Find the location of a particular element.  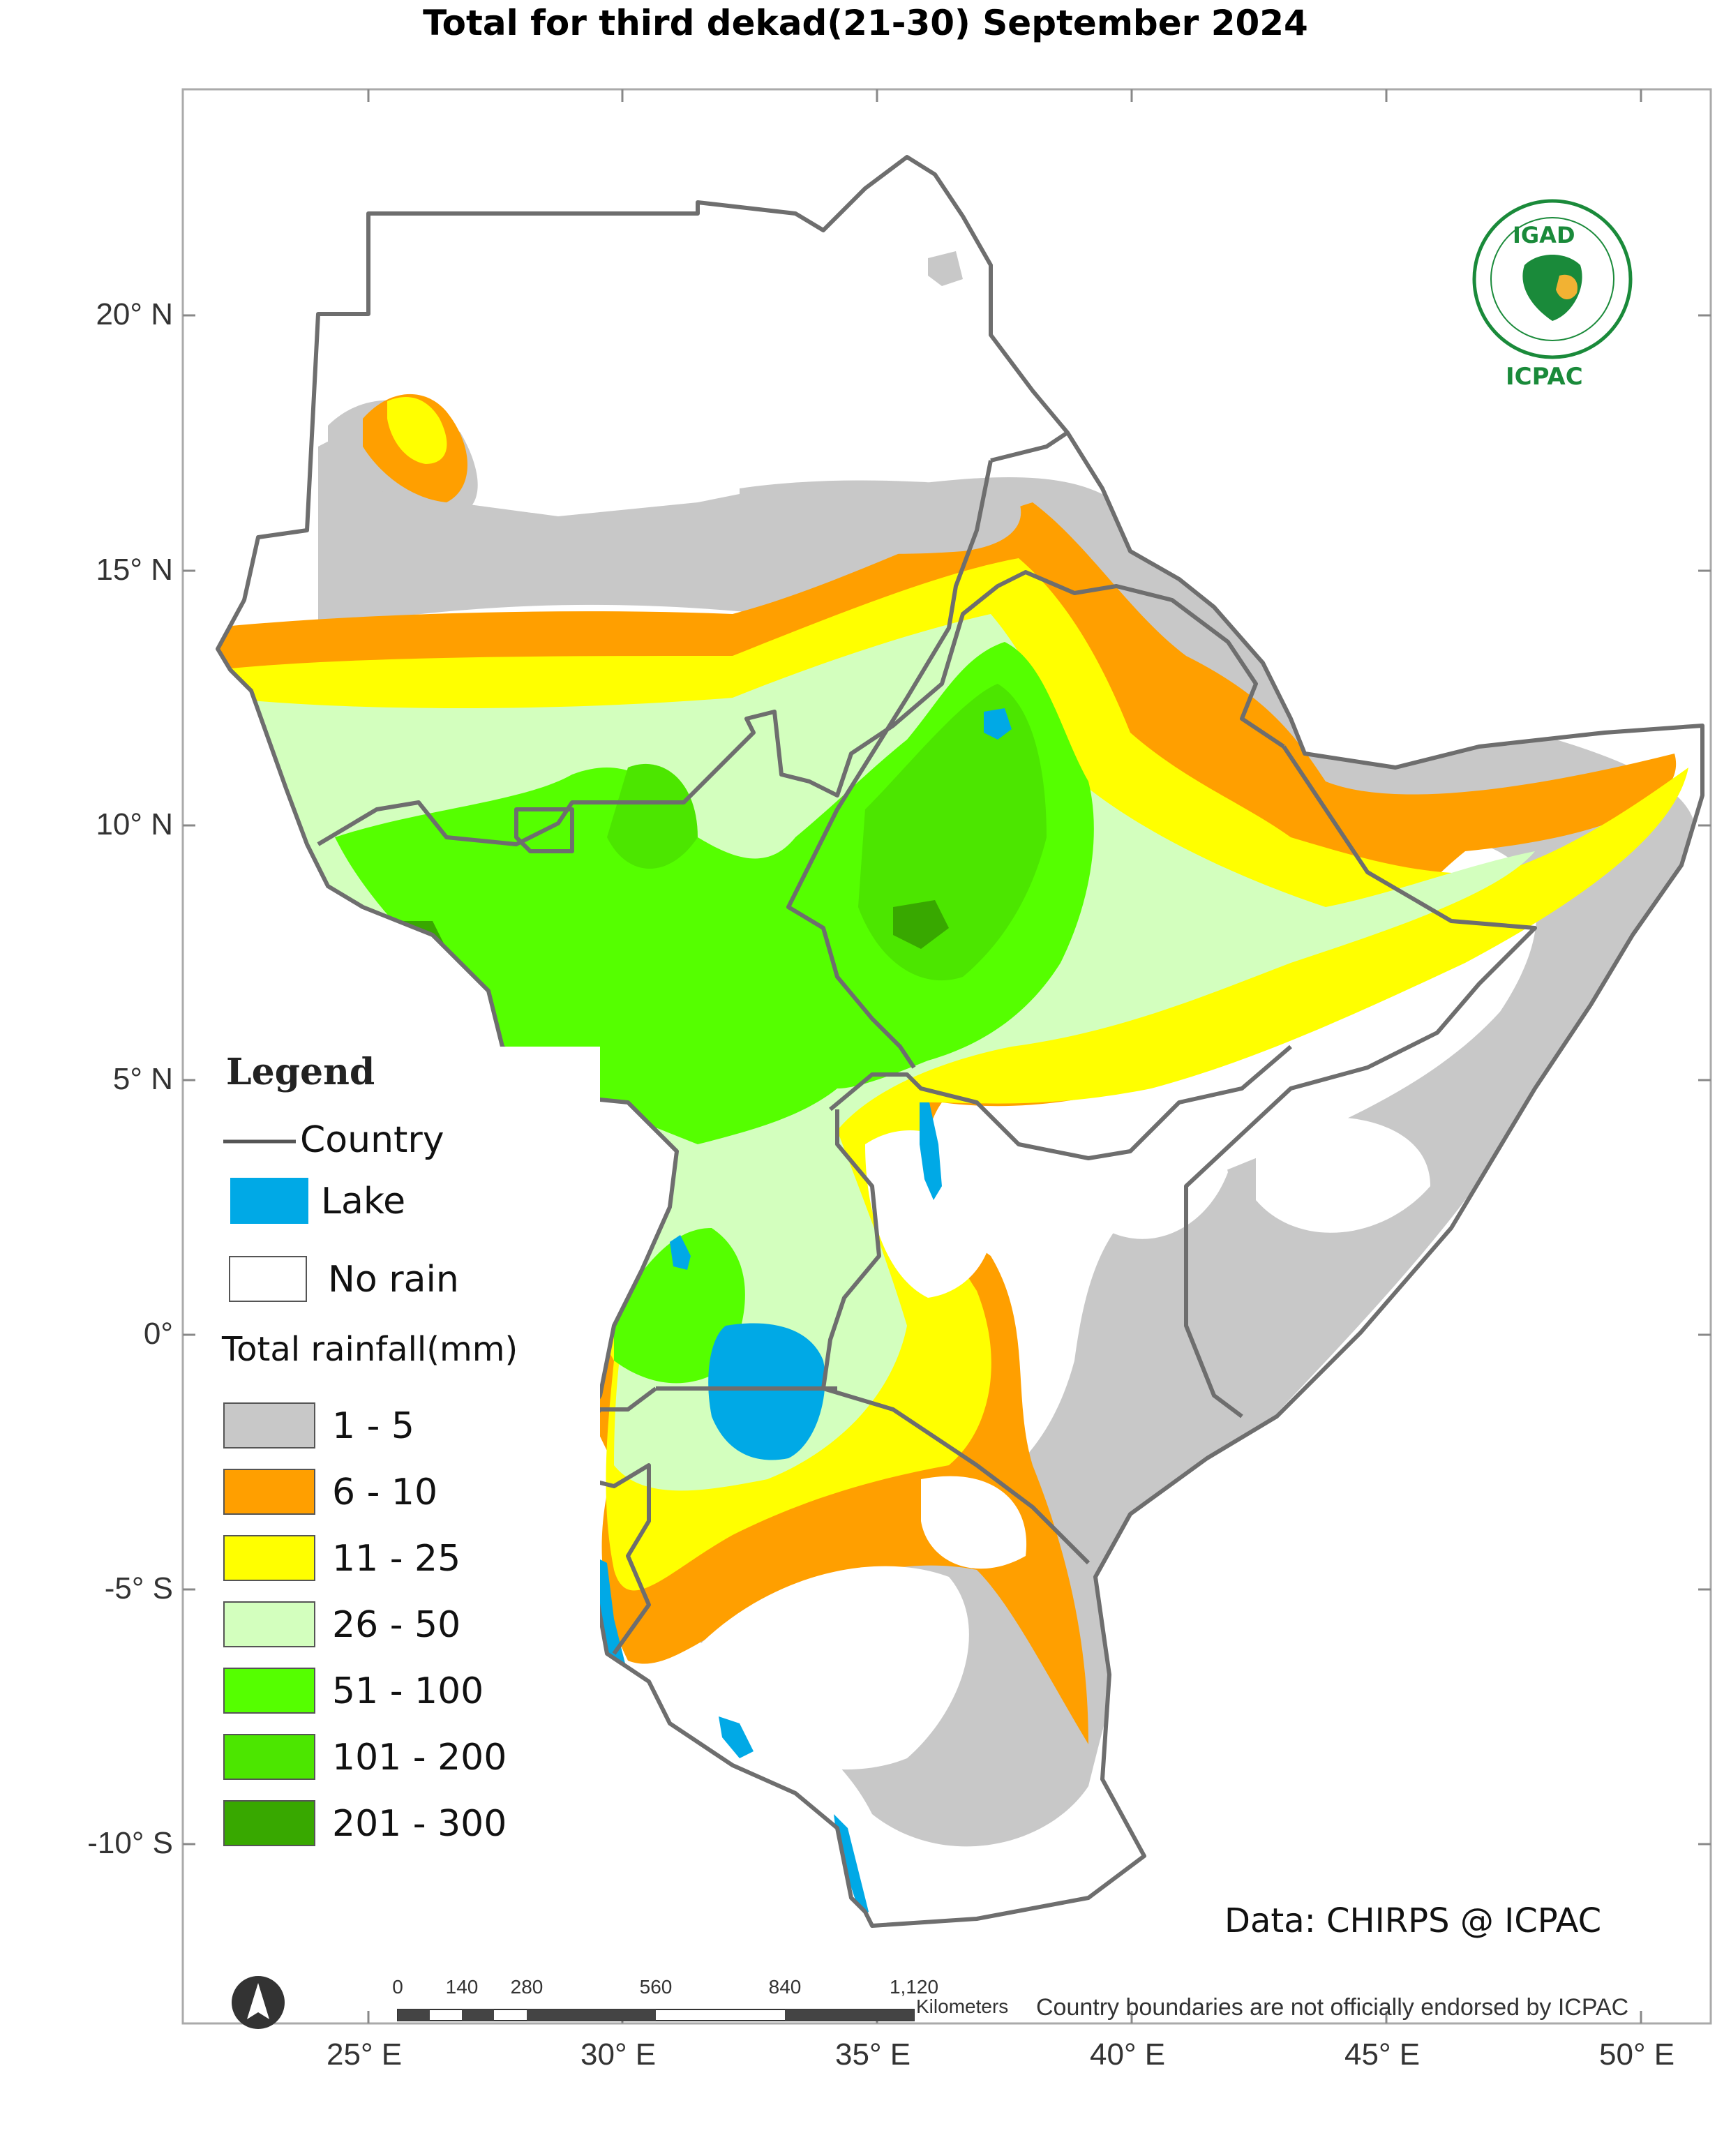

north-arrow-icon is located at coordinates (258, 2002).